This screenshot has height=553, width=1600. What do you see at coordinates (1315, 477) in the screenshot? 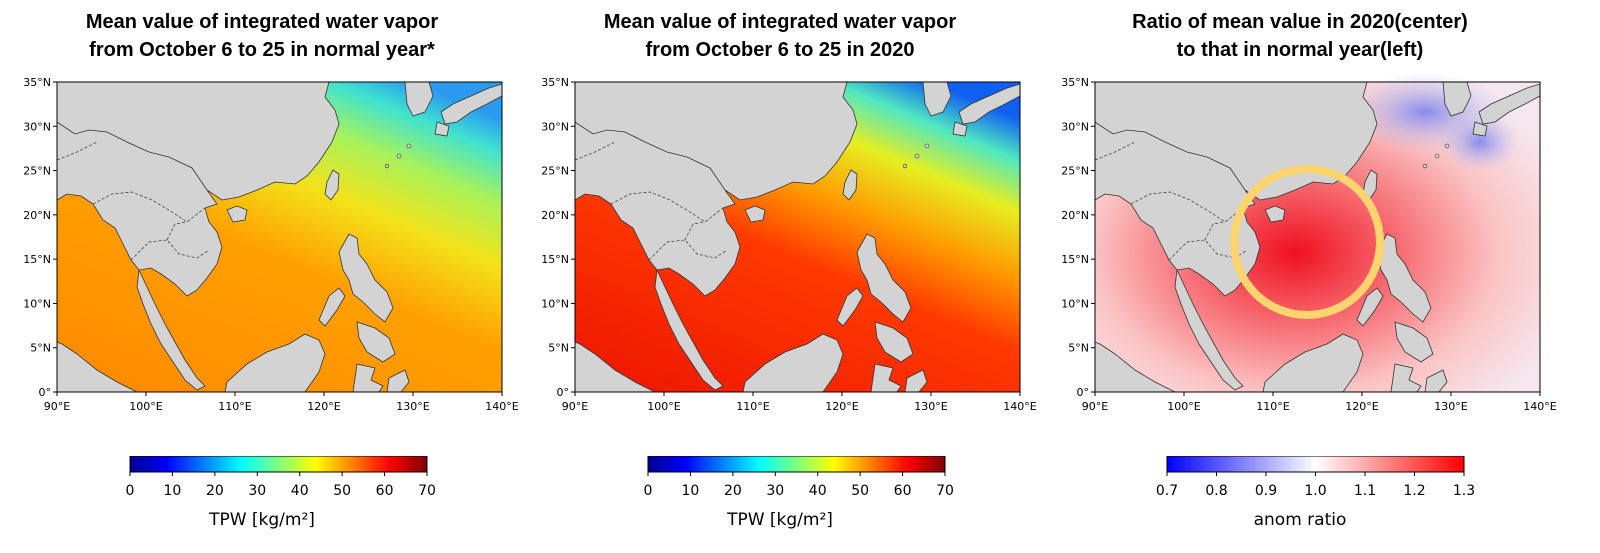
I see `colorbar: 0.7 0.8 0.9 1.0 1.1 1.2 1.3` at bounding box center [1315, 477].